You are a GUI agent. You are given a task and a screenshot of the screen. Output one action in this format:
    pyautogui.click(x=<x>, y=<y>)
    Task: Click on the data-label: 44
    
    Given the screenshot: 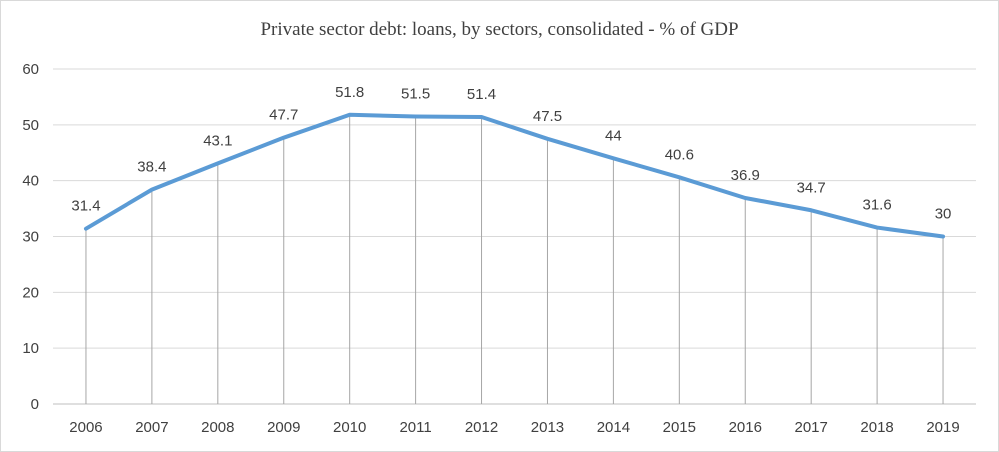 What is the action you would take?
    pyautogui.click(x=613, y=135)
    